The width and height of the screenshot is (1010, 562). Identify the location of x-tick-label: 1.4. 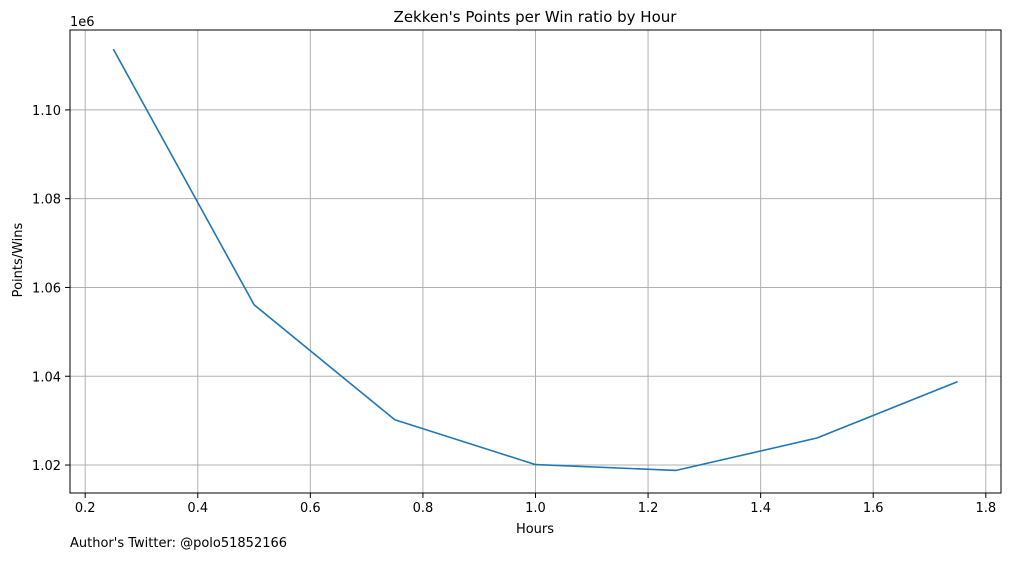
(760, 508).